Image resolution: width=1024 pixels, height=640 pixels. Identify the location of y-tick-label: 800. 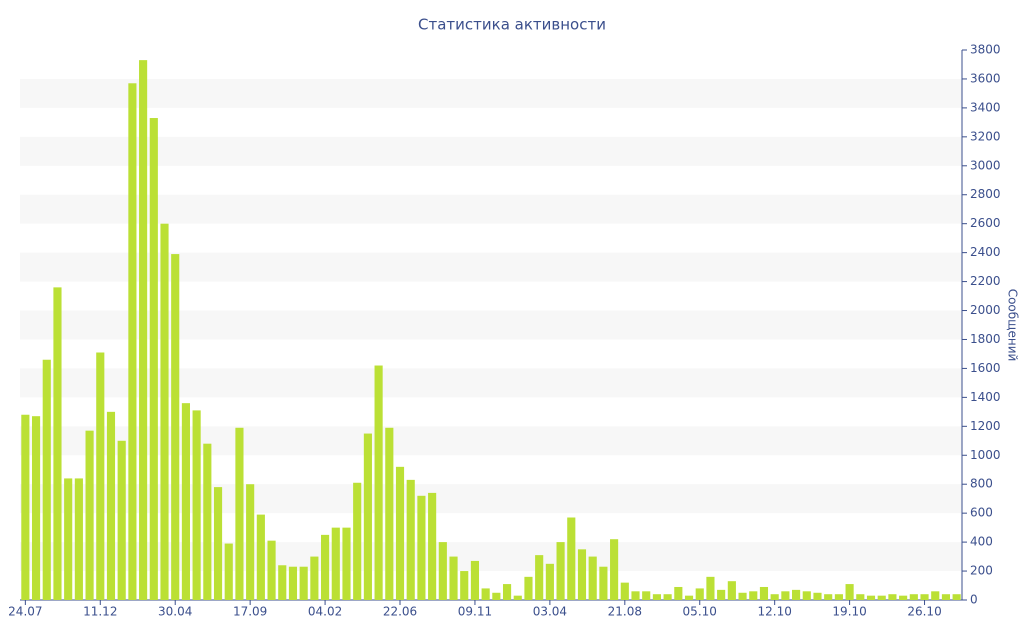
(981, 484).